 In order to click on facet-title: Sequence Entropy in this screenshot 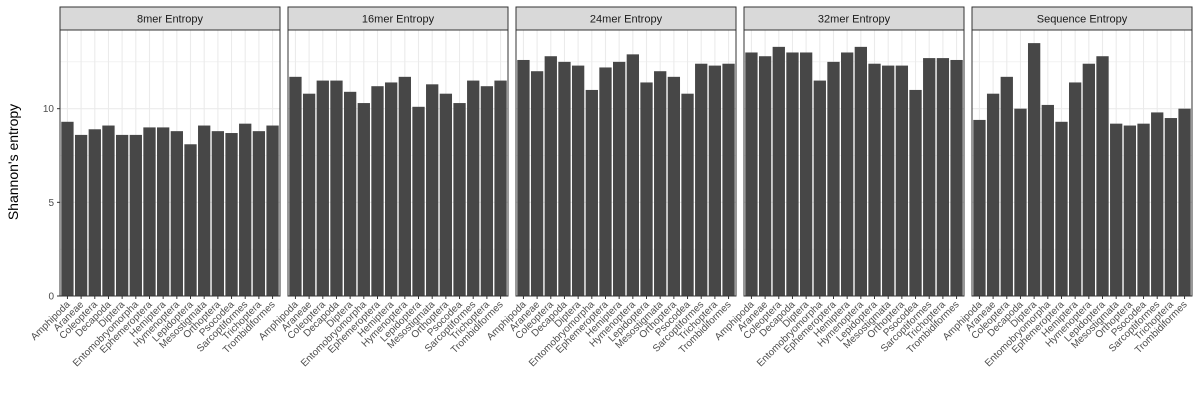, I will do `click(1082, 20)`.